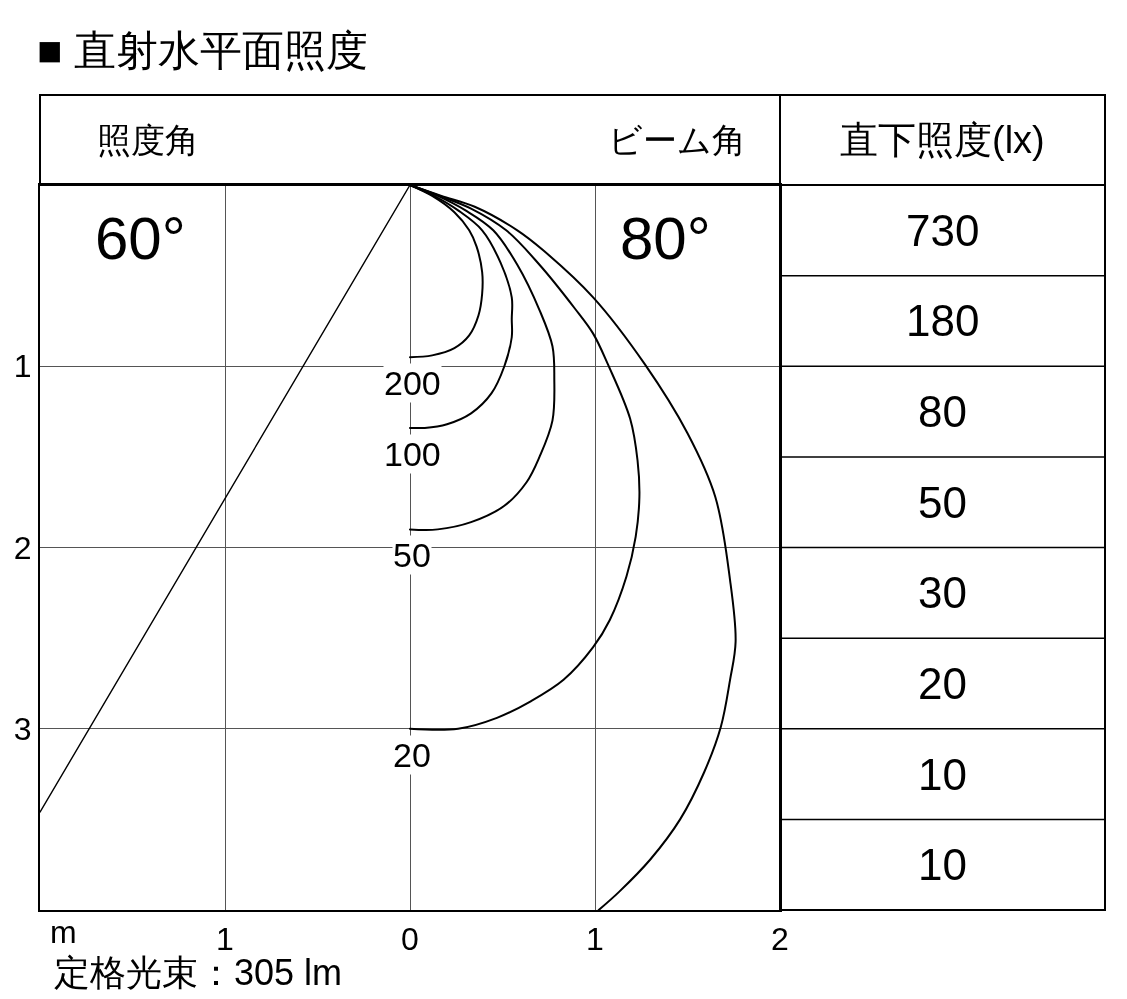 Image resolution: width=1127 pixels, height=999 pixels. I want to click on annotation: 60°, so click(140, 238).